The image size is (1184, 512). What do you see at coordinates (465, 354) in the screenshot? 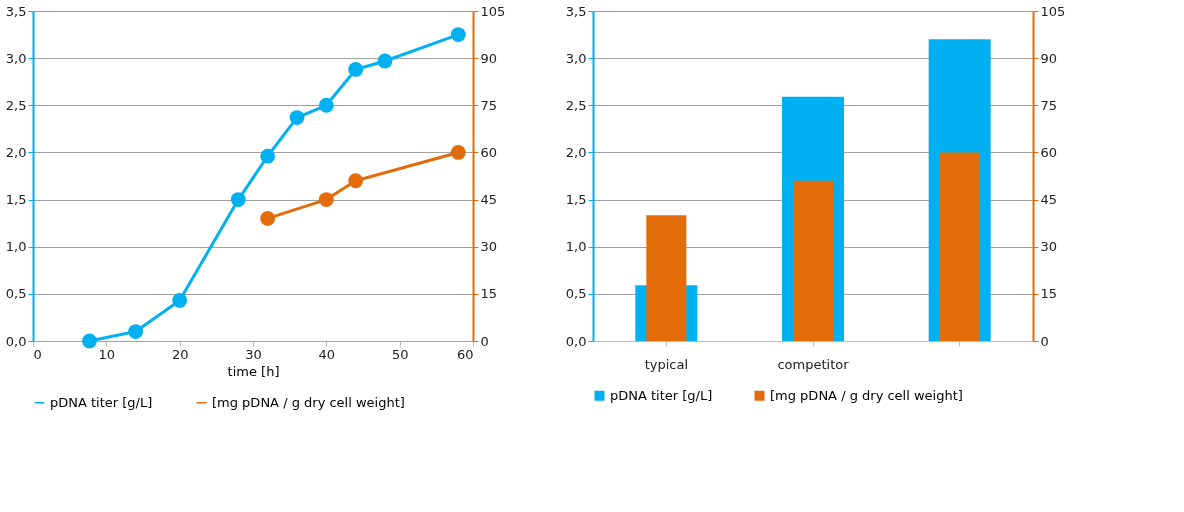
I see `x-tick-label: 60` at bounding box center [465, 354].